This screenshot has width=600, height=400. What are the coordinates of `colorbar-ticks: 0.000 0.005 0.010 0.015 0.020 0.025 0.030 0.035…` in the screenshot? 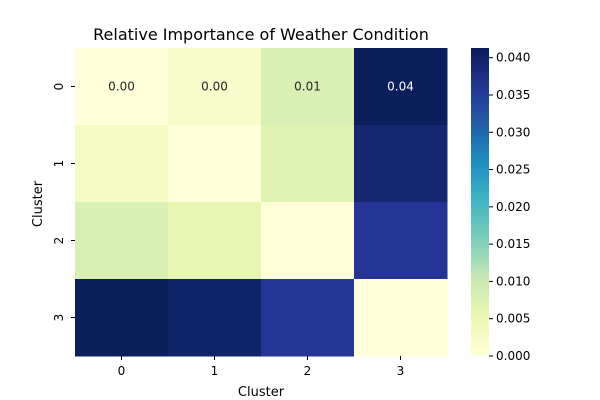 It's located at (509, 207).